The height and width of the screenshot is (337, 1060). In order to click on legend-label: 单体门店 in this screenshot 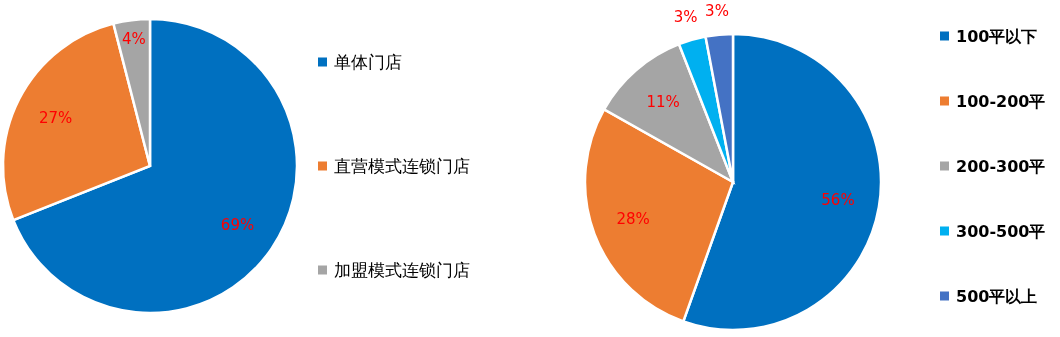, I will do `click(368, 62)`.